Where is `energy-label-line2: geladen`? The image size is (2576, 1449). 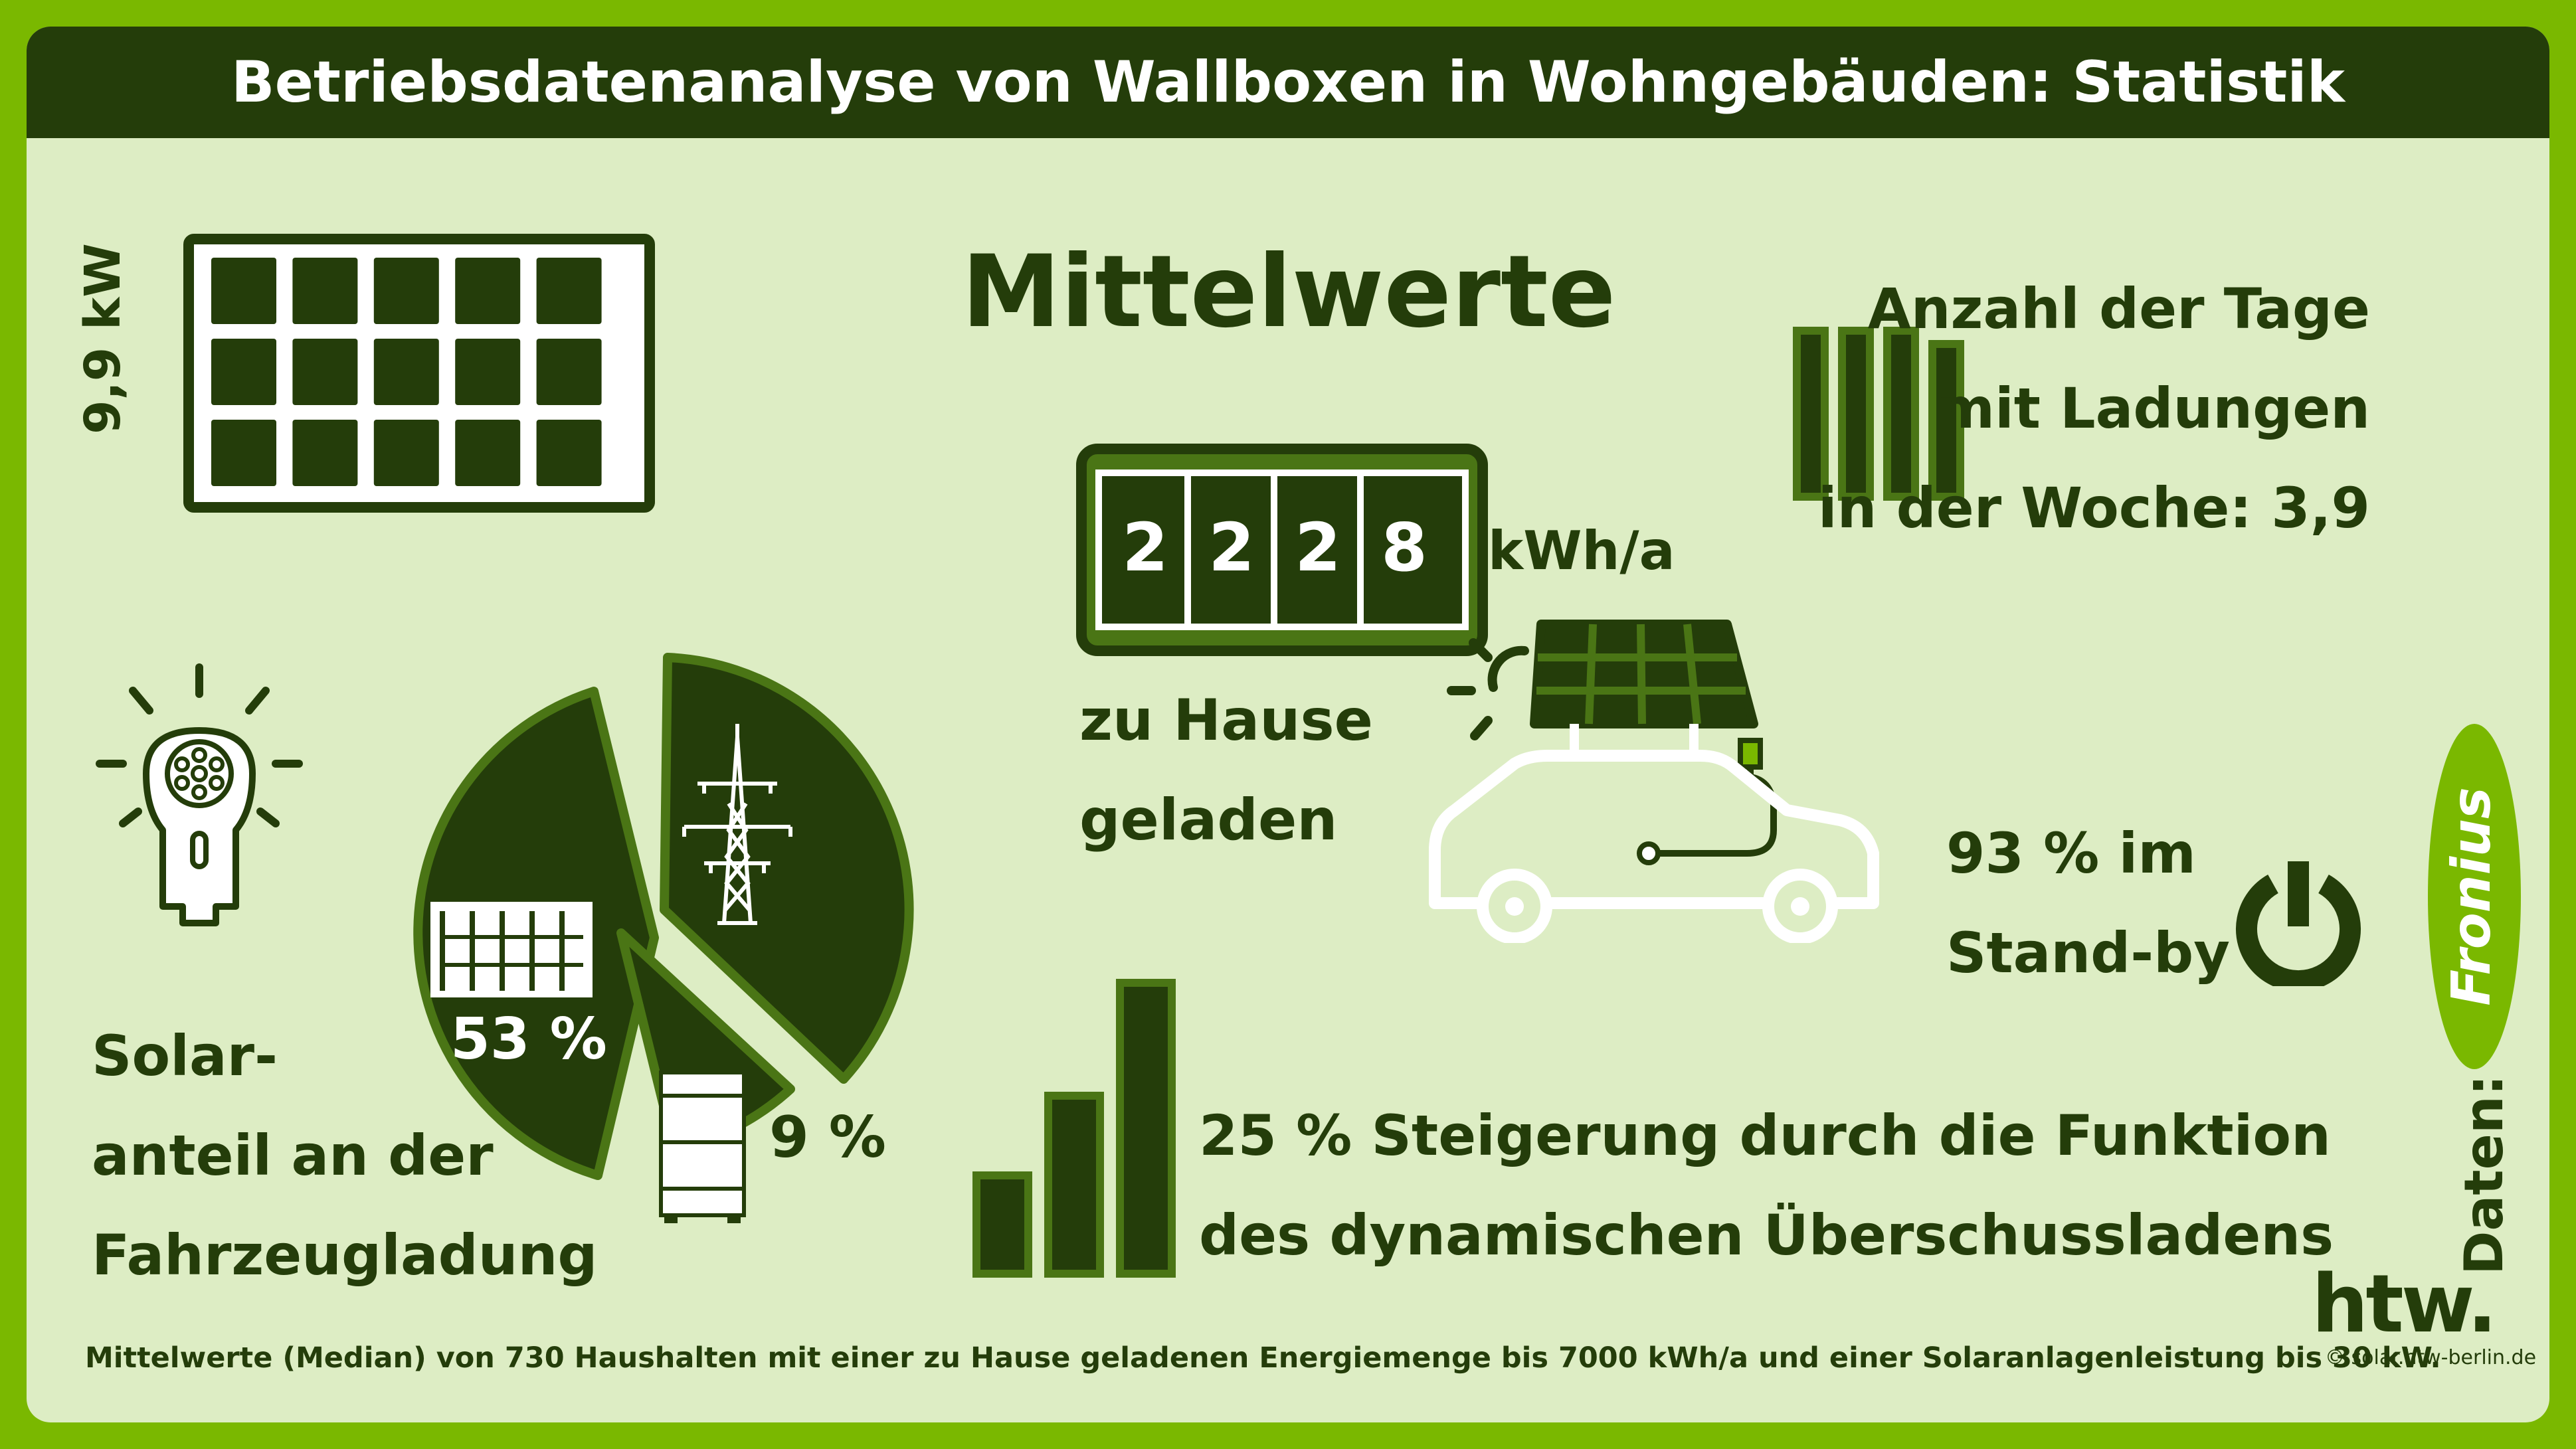
energy-label-line2: geladen is located at coordinates (1208, 820).